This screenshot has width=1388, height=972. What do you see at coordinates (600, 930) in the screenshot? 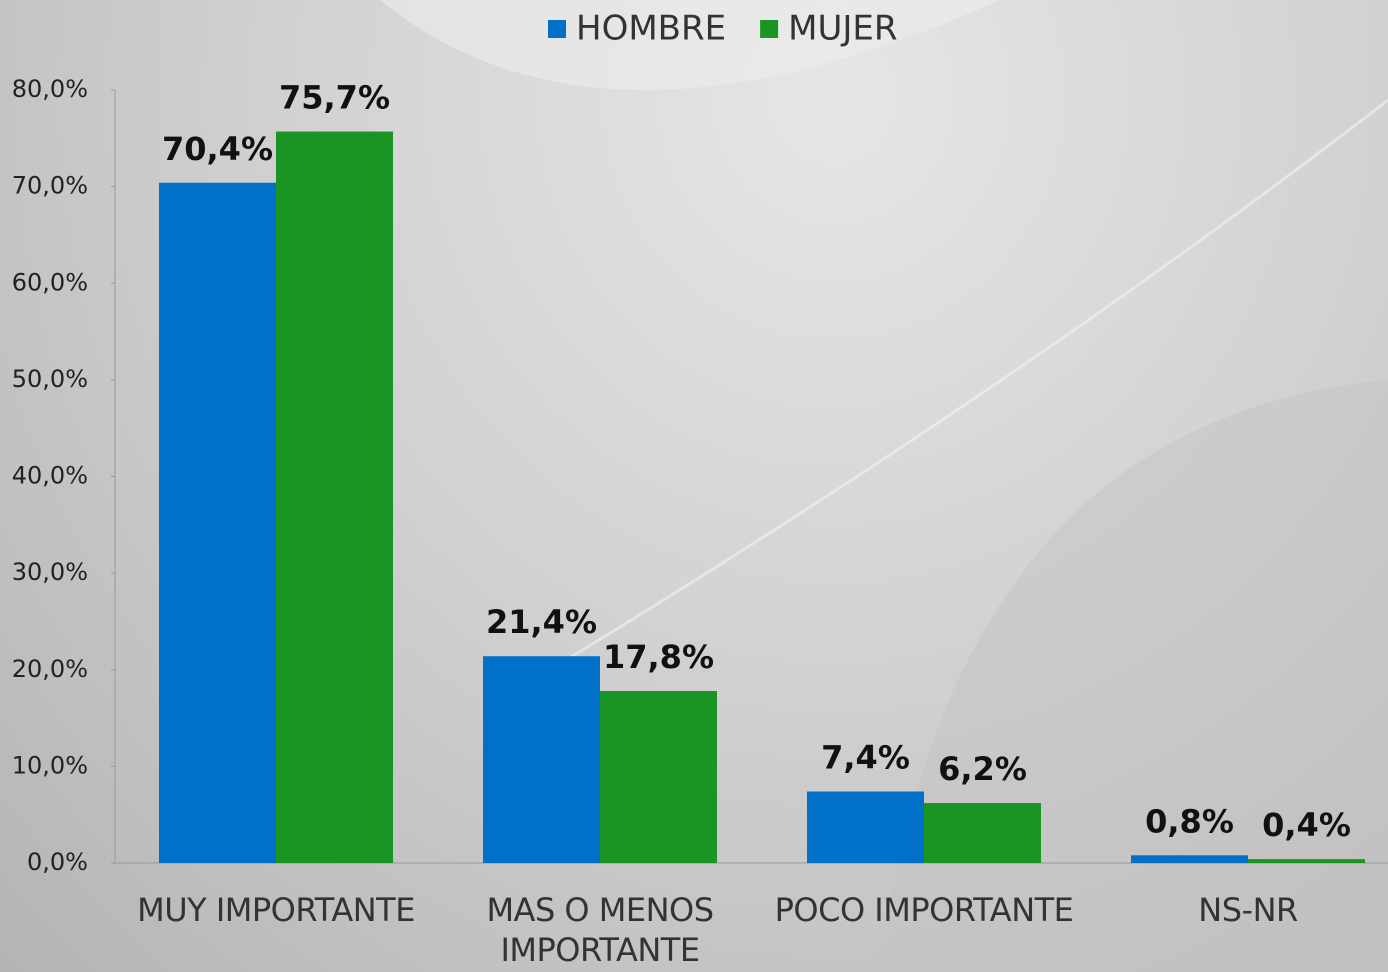
I see `x-tick-label: MAS O MENOS IMPORTANTE` at bounding box center [600, 930].